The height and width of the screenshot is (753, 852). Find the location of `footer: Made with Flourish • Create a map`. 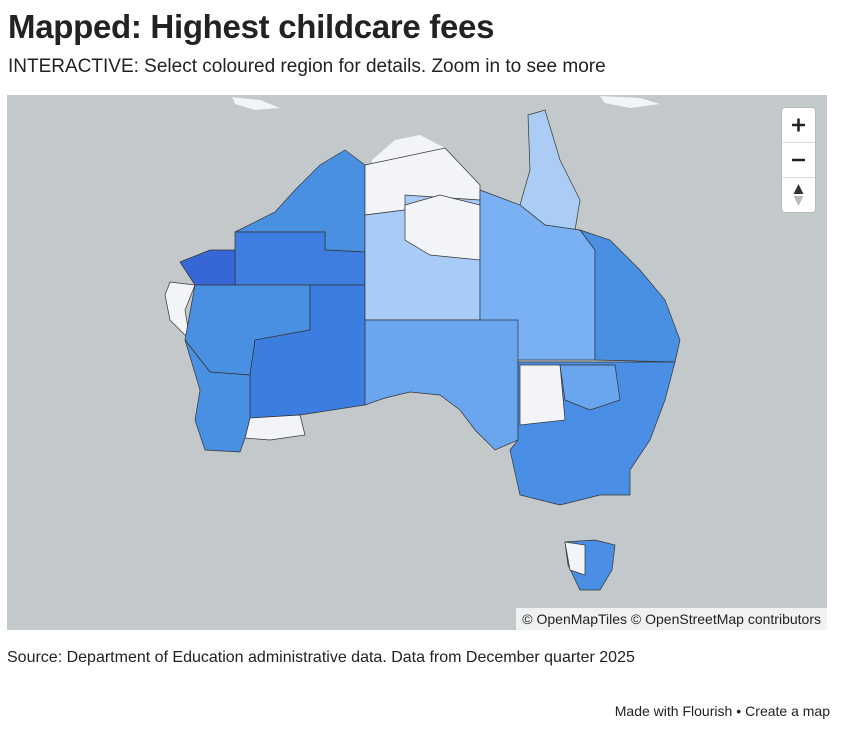

footer: Made with Flourish • Create a map is located at coordinates (720, 711).